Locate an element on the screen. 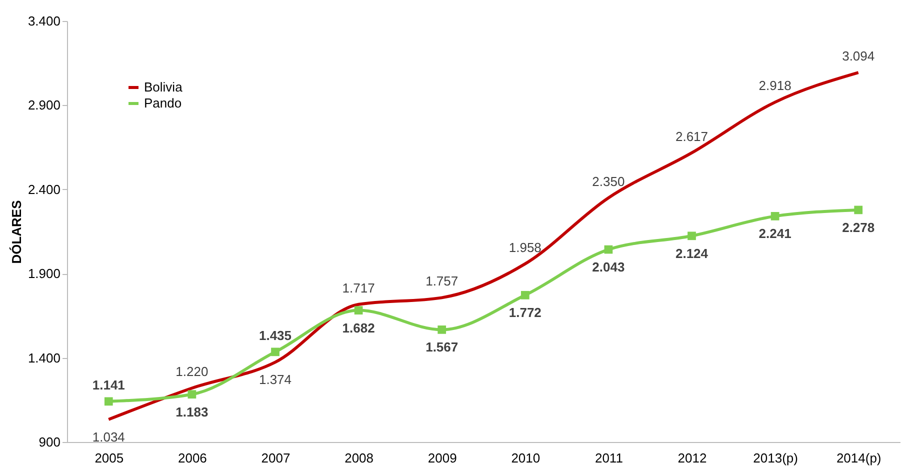 The image size is (920, 475). data-label: 1.757 is located at coordinates (442, 281).